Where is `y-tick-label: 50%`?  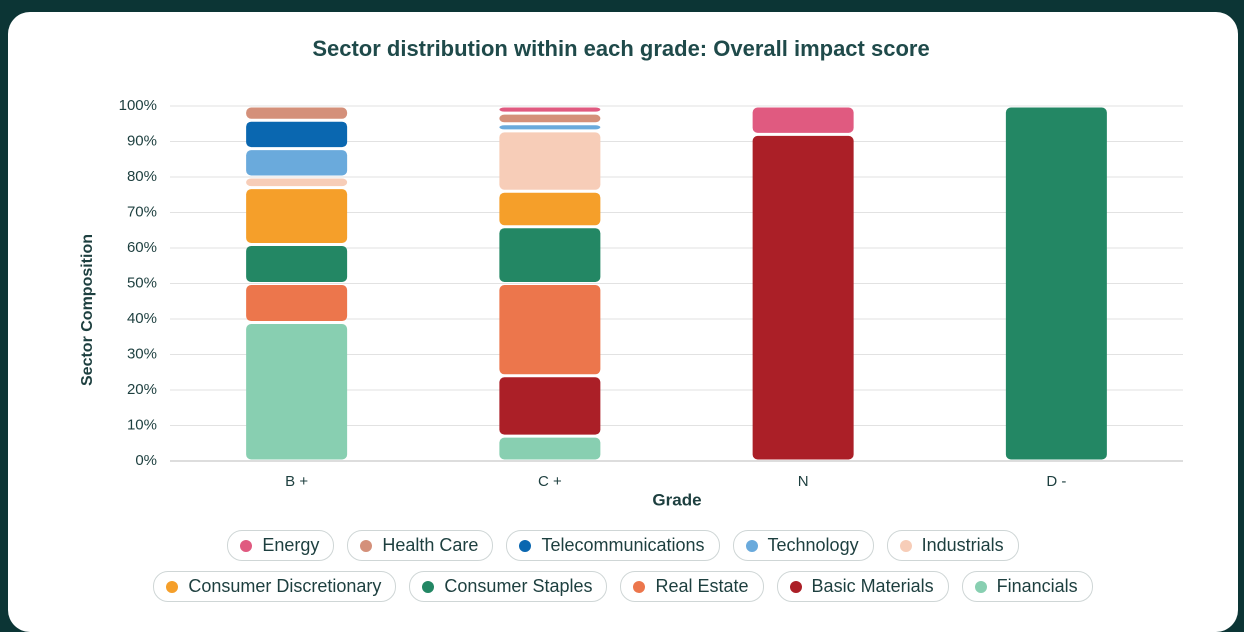 y-tick-label: 50% is located at coordinates (142, 282).